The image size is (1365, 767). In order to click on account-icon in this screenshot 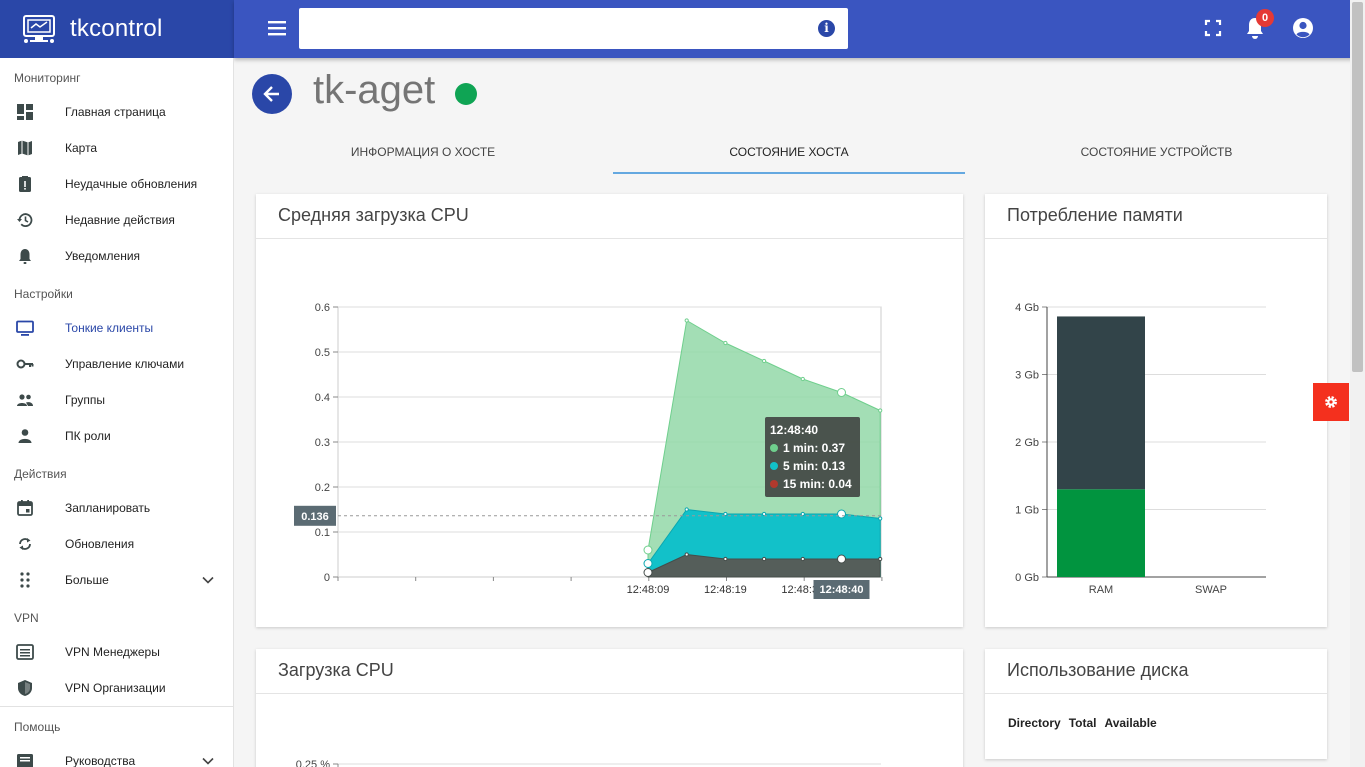, I will do `click(1303, 28)`.